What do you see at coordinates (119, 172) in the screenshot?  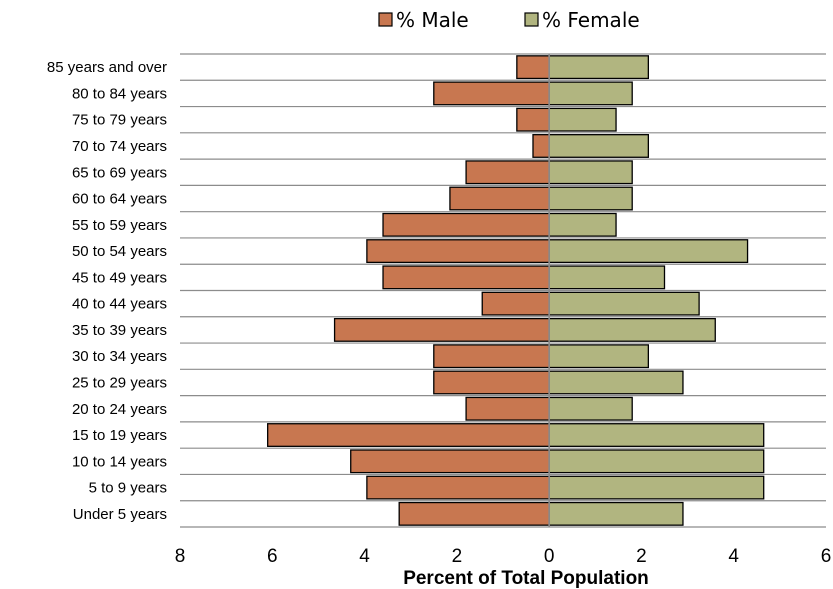 I see `category-label: 65 to 69 years` at bounding box center [119, 172].